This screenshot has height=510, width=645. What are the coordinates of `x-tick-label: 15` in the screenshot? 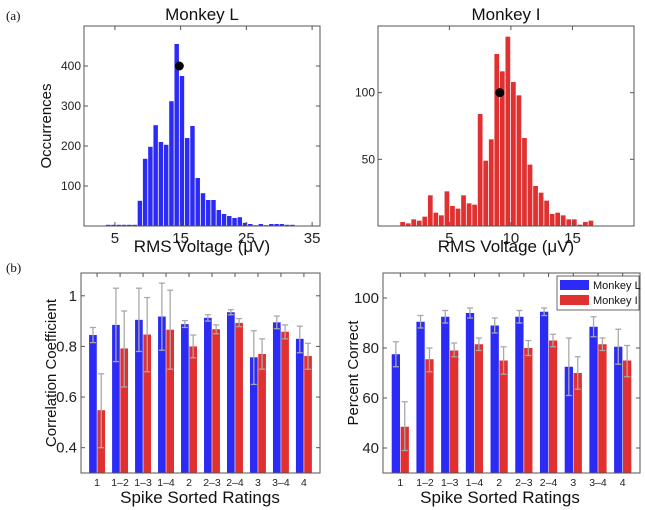 It's located at (572, 238).